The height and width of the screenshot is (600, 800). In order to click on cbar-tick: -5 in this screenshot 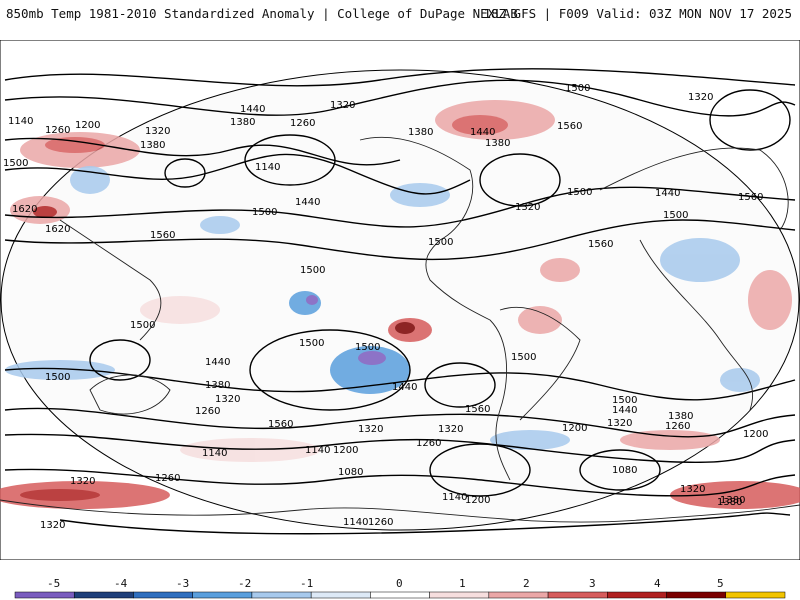, I will do `click(54, 583)`.